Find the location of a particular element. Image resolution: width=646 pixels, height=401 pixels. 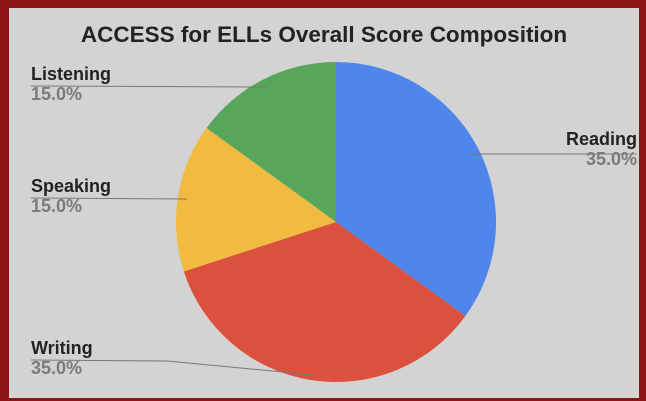

leader-line-writing is located at coordinates (172, 367).